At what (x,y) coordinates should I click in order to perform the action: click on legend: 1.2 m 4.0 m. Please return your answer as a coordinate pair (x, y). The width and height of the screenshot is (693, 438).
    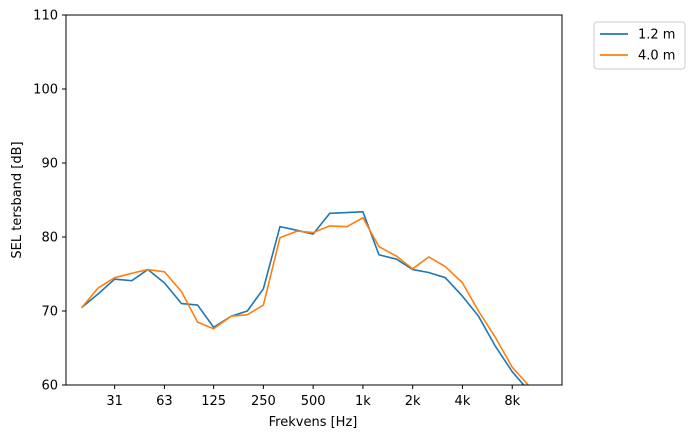
    Looking at the image, I should click on (639, 45).